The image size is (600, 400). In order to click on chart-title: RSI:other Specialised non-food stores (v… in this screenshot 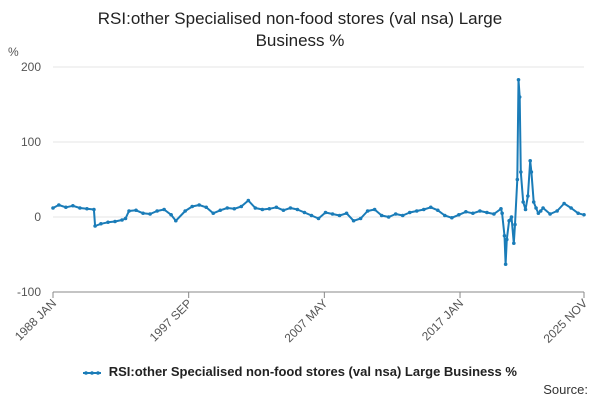, I will do `click(300, 30)`.